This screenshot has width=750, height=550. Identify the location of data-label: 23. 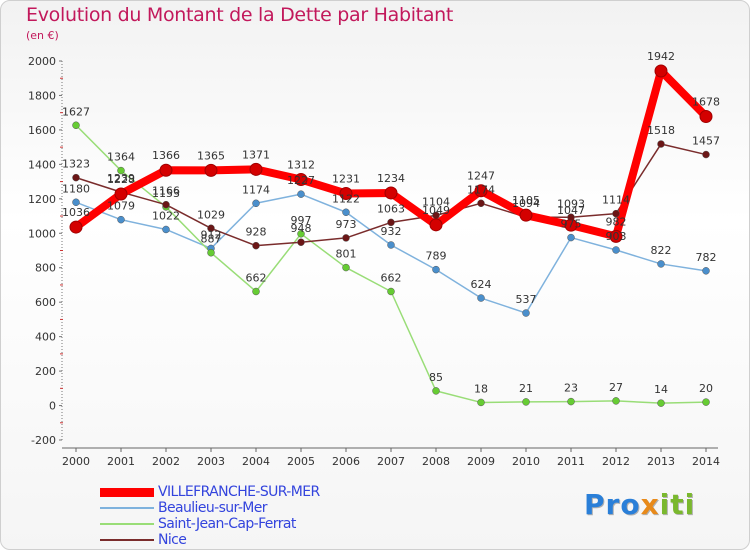
(571, 388).